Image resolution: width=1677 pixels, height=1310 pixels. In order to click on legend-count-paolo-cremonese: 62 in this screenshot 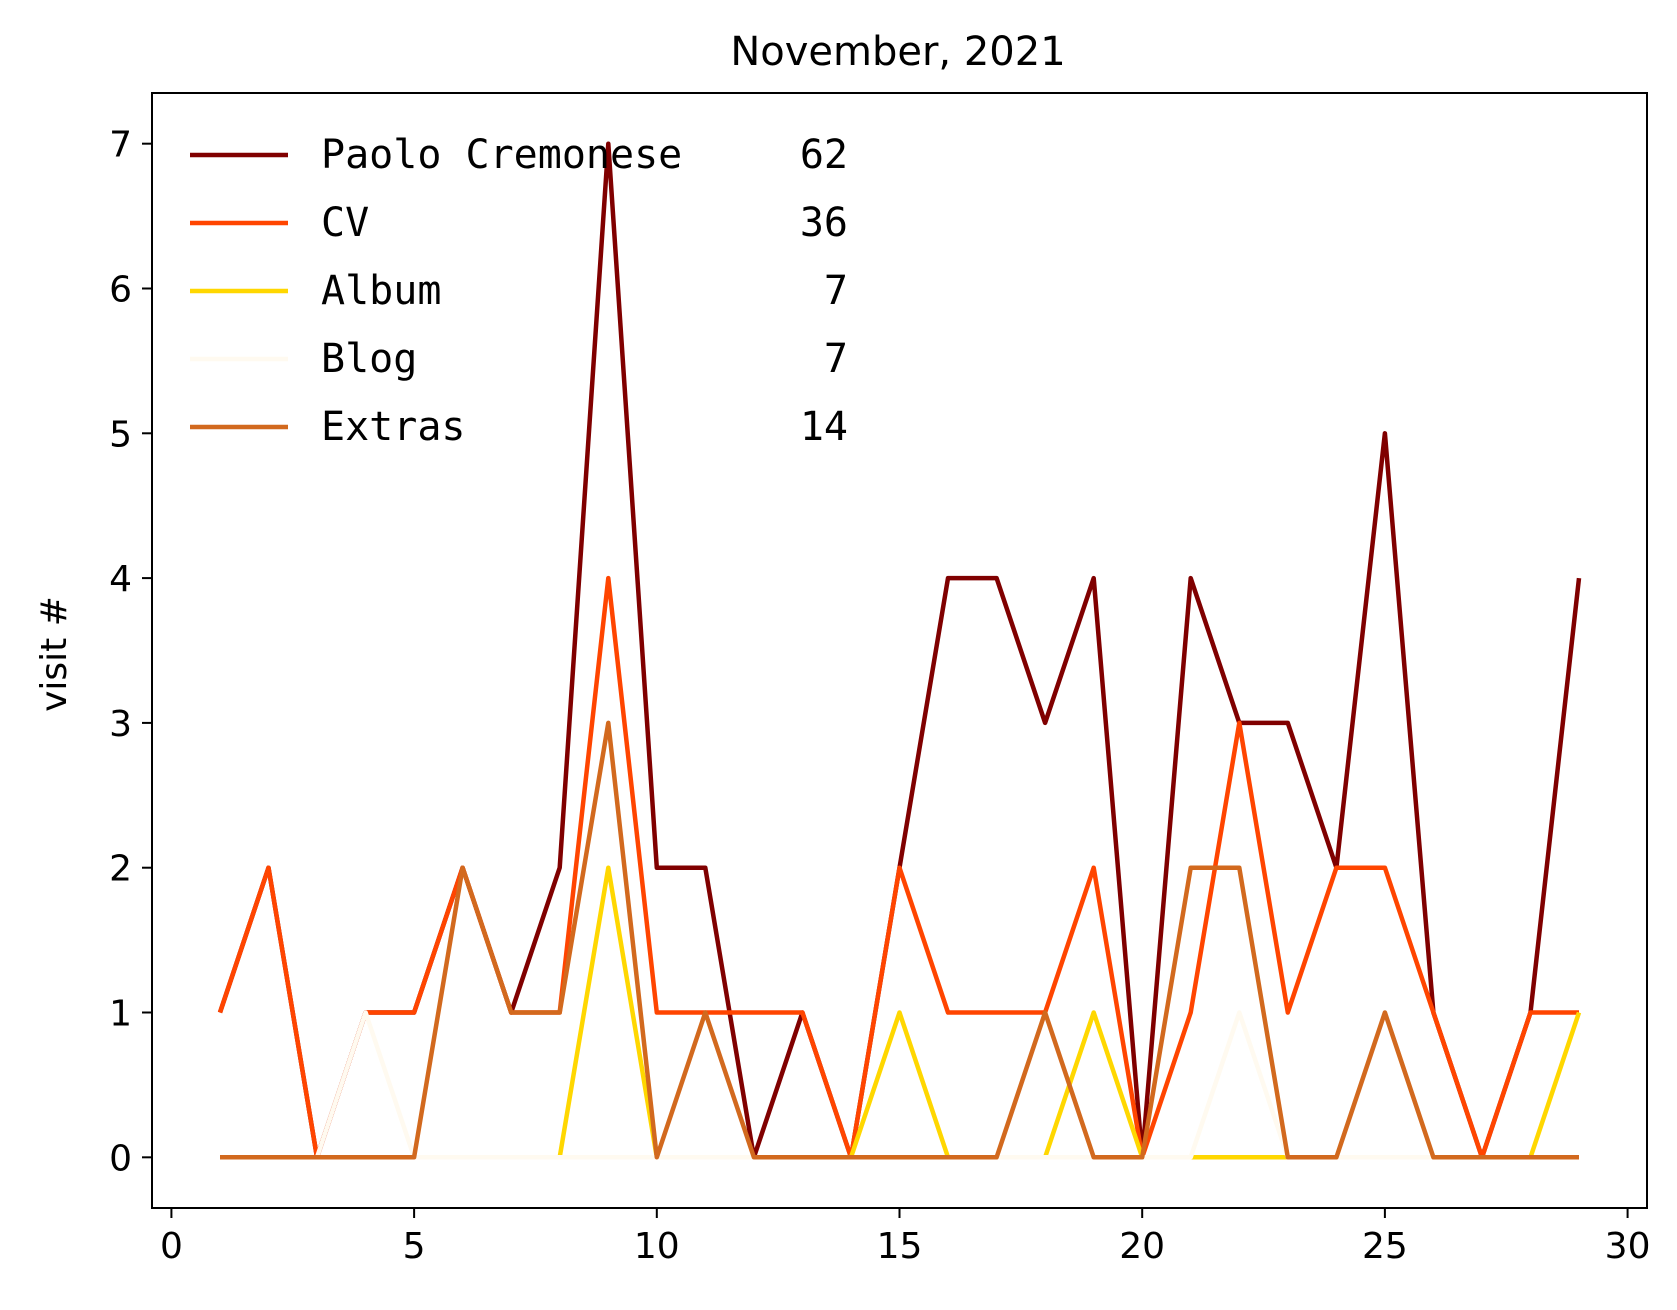, I will do `click(824, 155)`.